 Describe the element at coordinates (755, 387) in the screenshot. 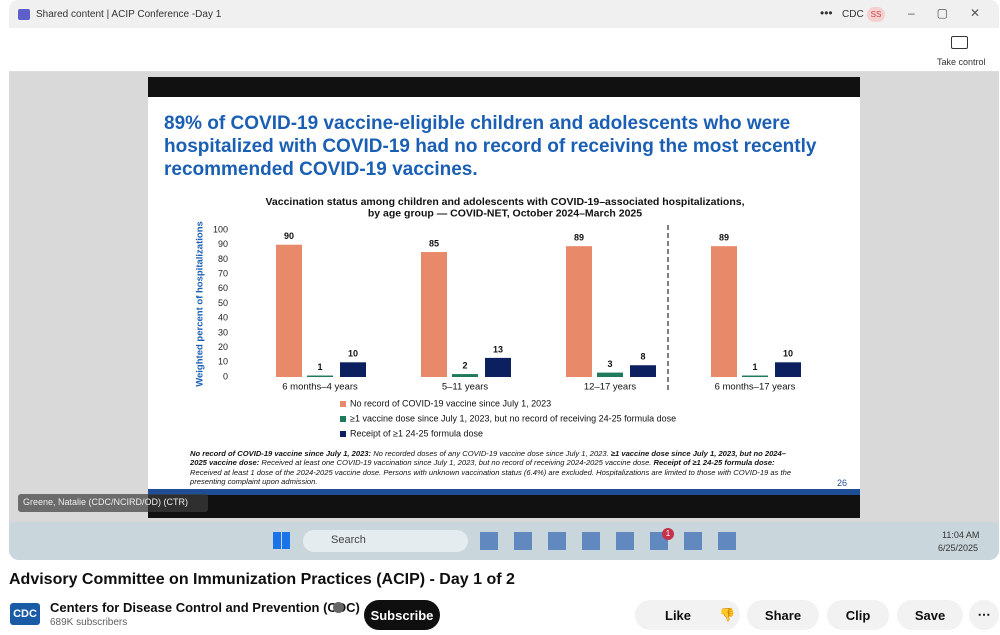

I see `x-tick-label: 6 months–17 years` at that location.